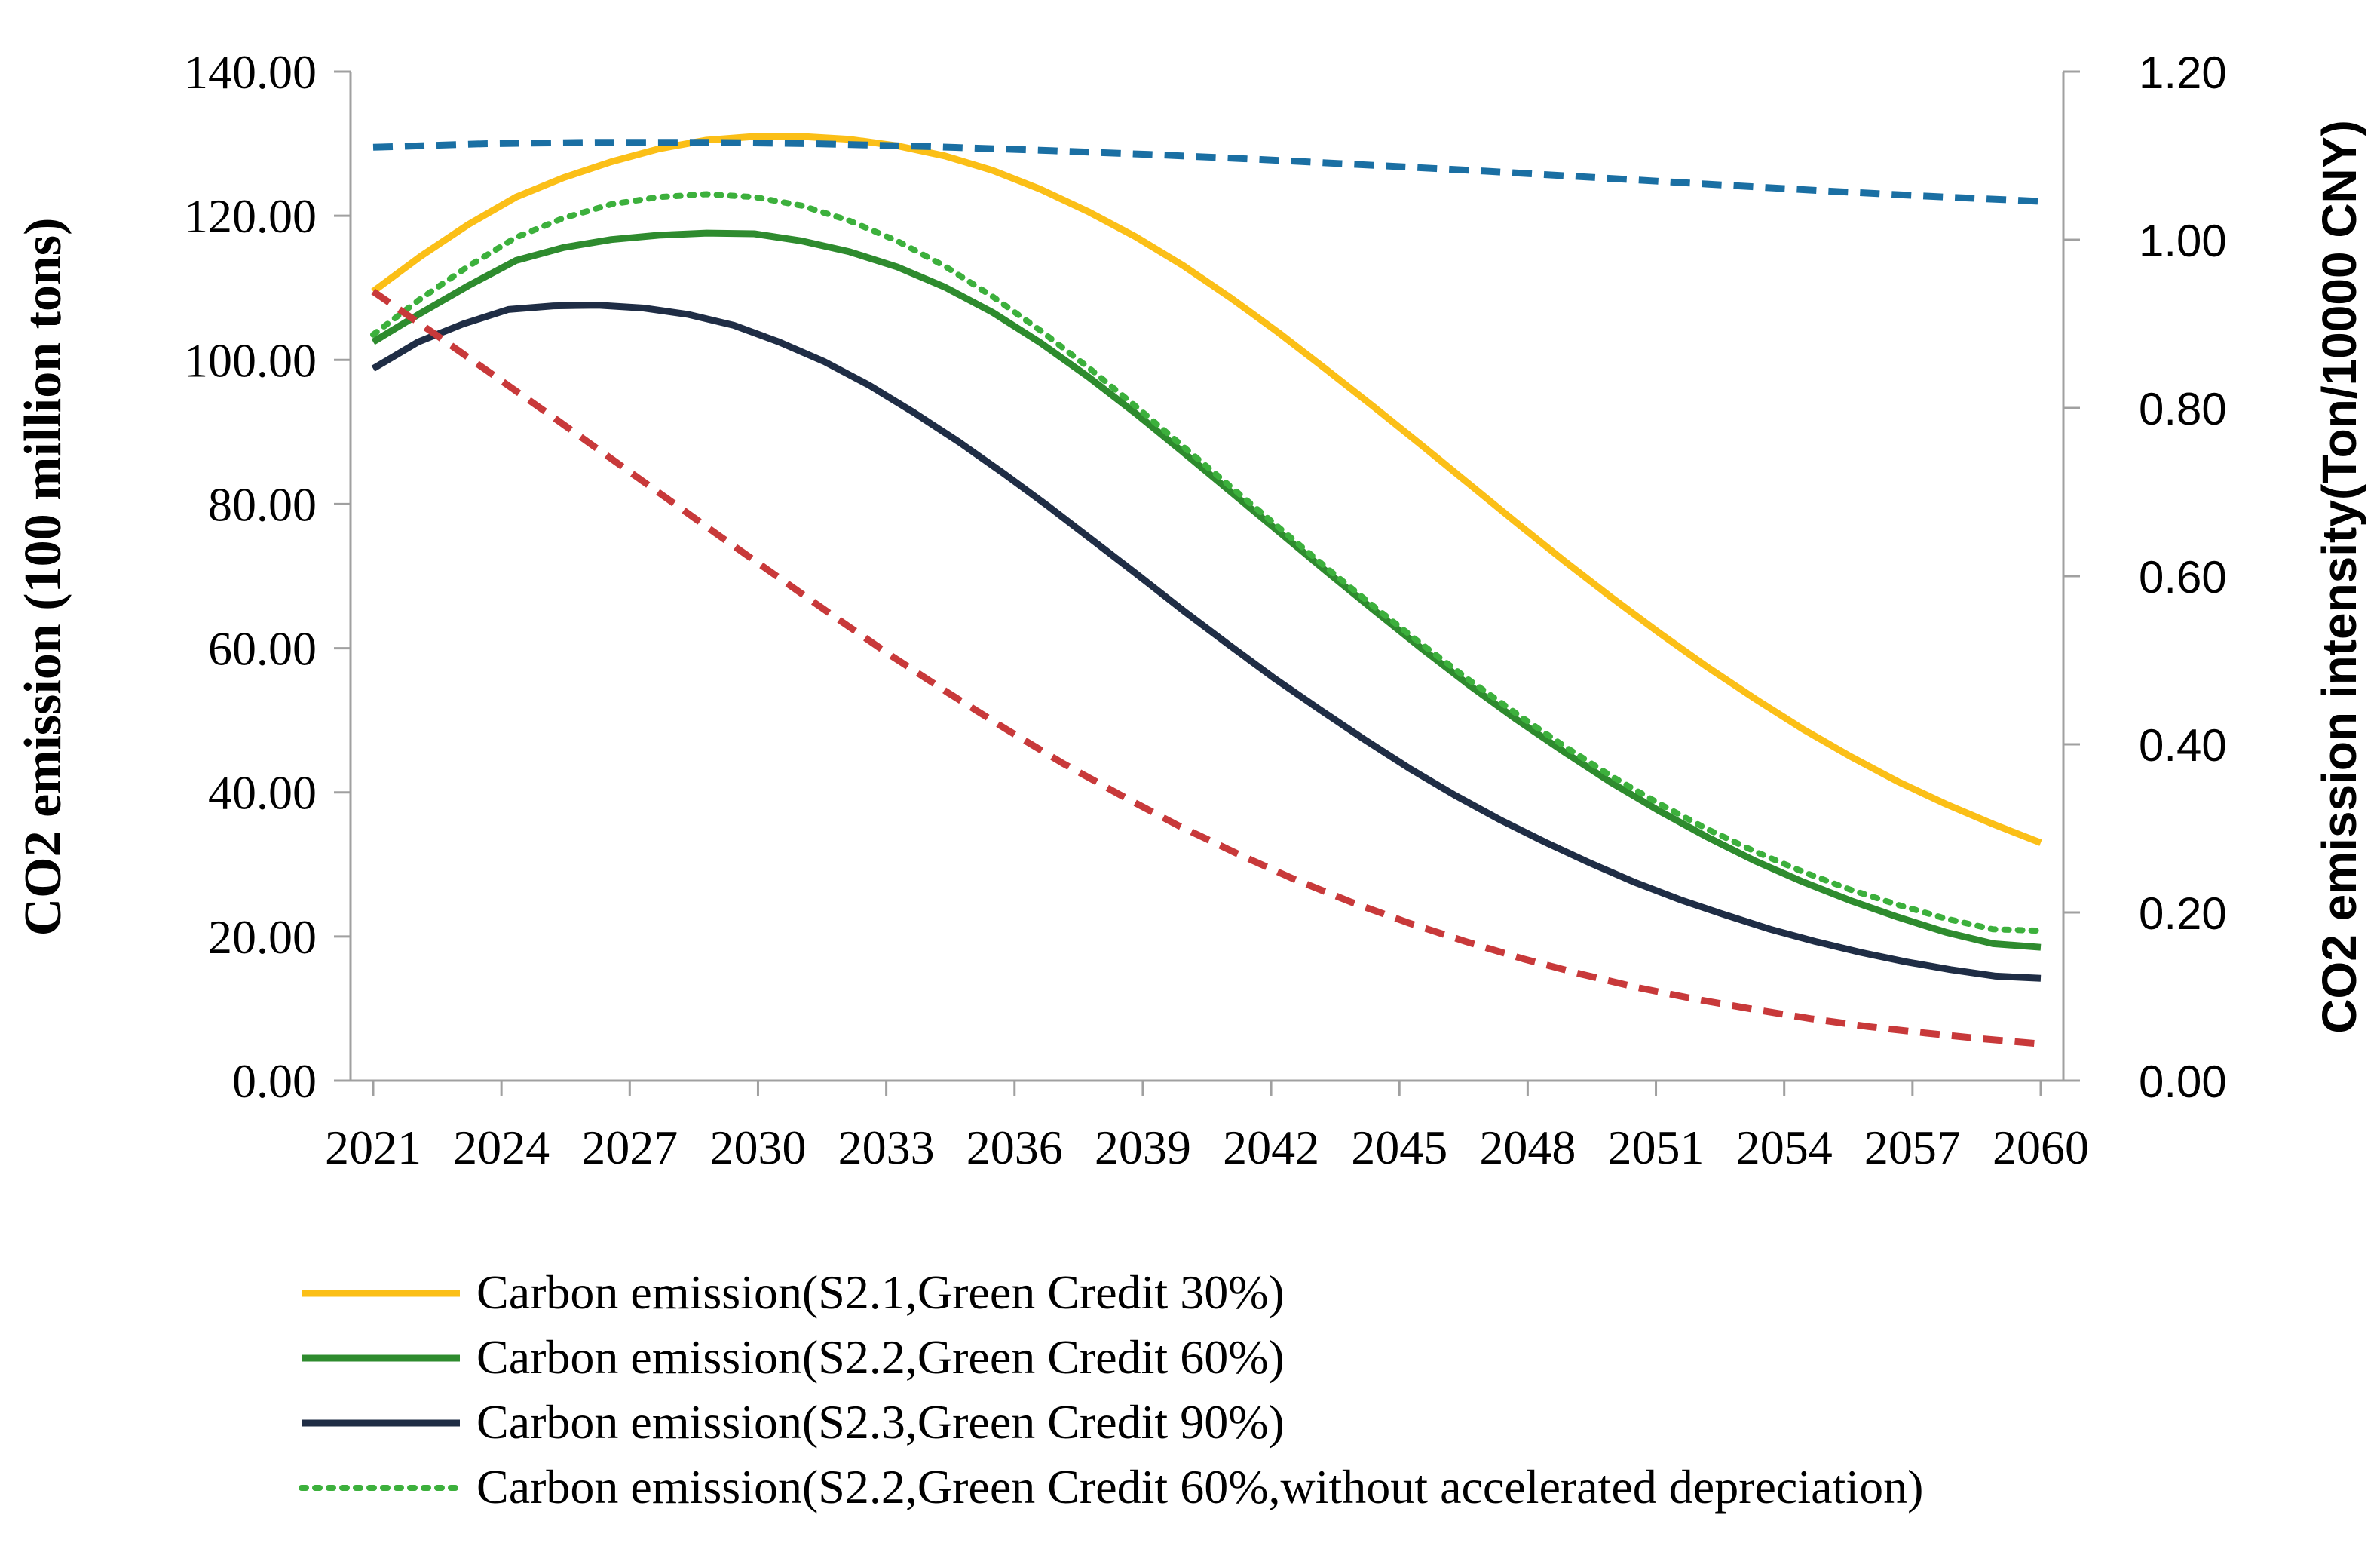  Describe the element at coordinates (373, 1147) in the screenshot. I see `x-tick-label: 2021` at that location.